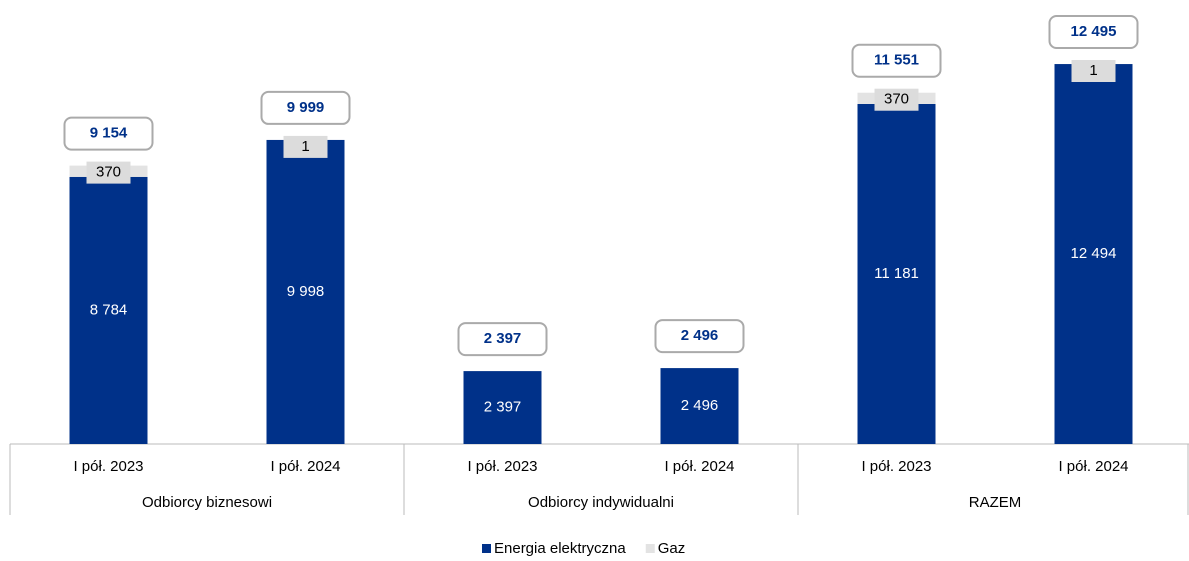 This screenshot has width=1189, height=561. Describe the element at coordinates (672, 548) in the screenshot. I see `legend-label: Gaz` at that location.